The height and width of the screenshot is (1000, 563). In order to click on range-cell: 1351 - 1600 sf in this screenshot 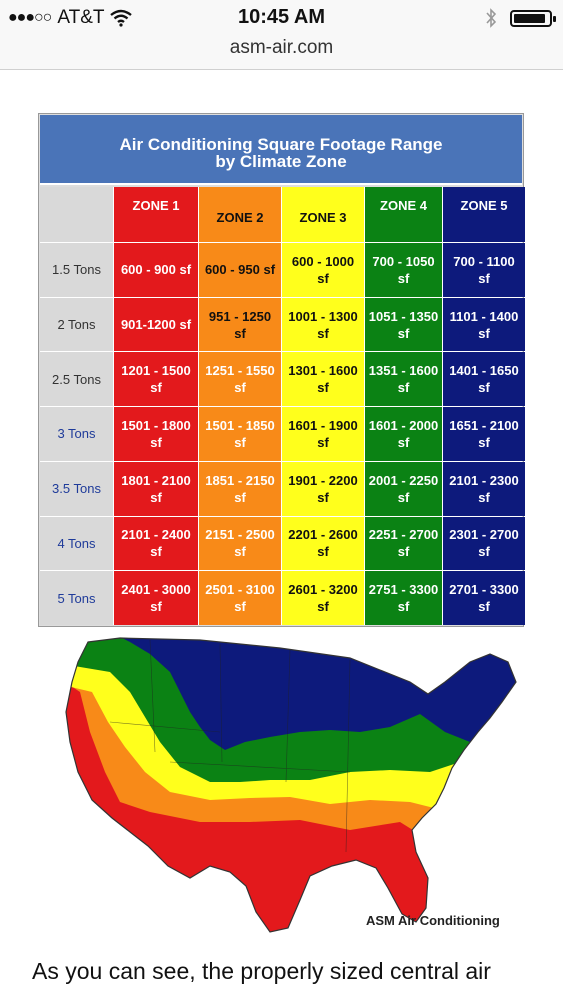, I will do `click(403, 379)`.